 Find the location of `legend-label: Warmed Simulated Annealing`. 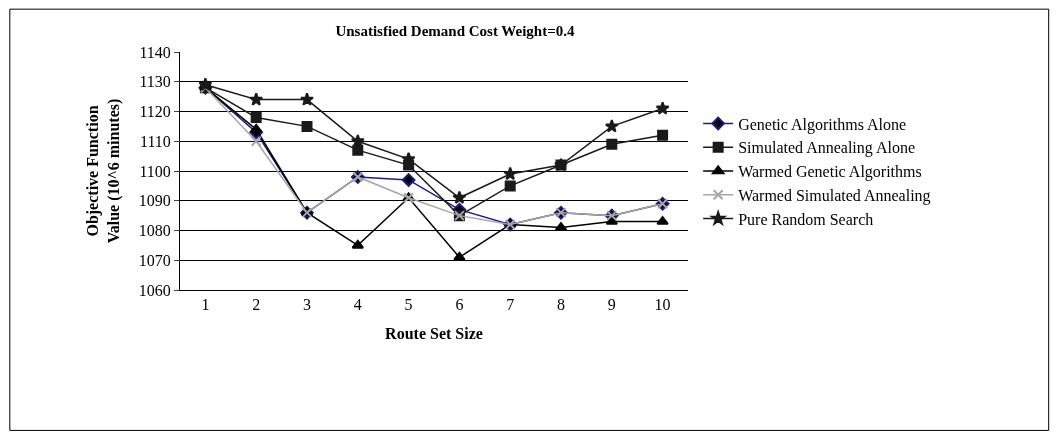

legend-label: Warmed Simulated Annealing is located at coordinates (834, 196).